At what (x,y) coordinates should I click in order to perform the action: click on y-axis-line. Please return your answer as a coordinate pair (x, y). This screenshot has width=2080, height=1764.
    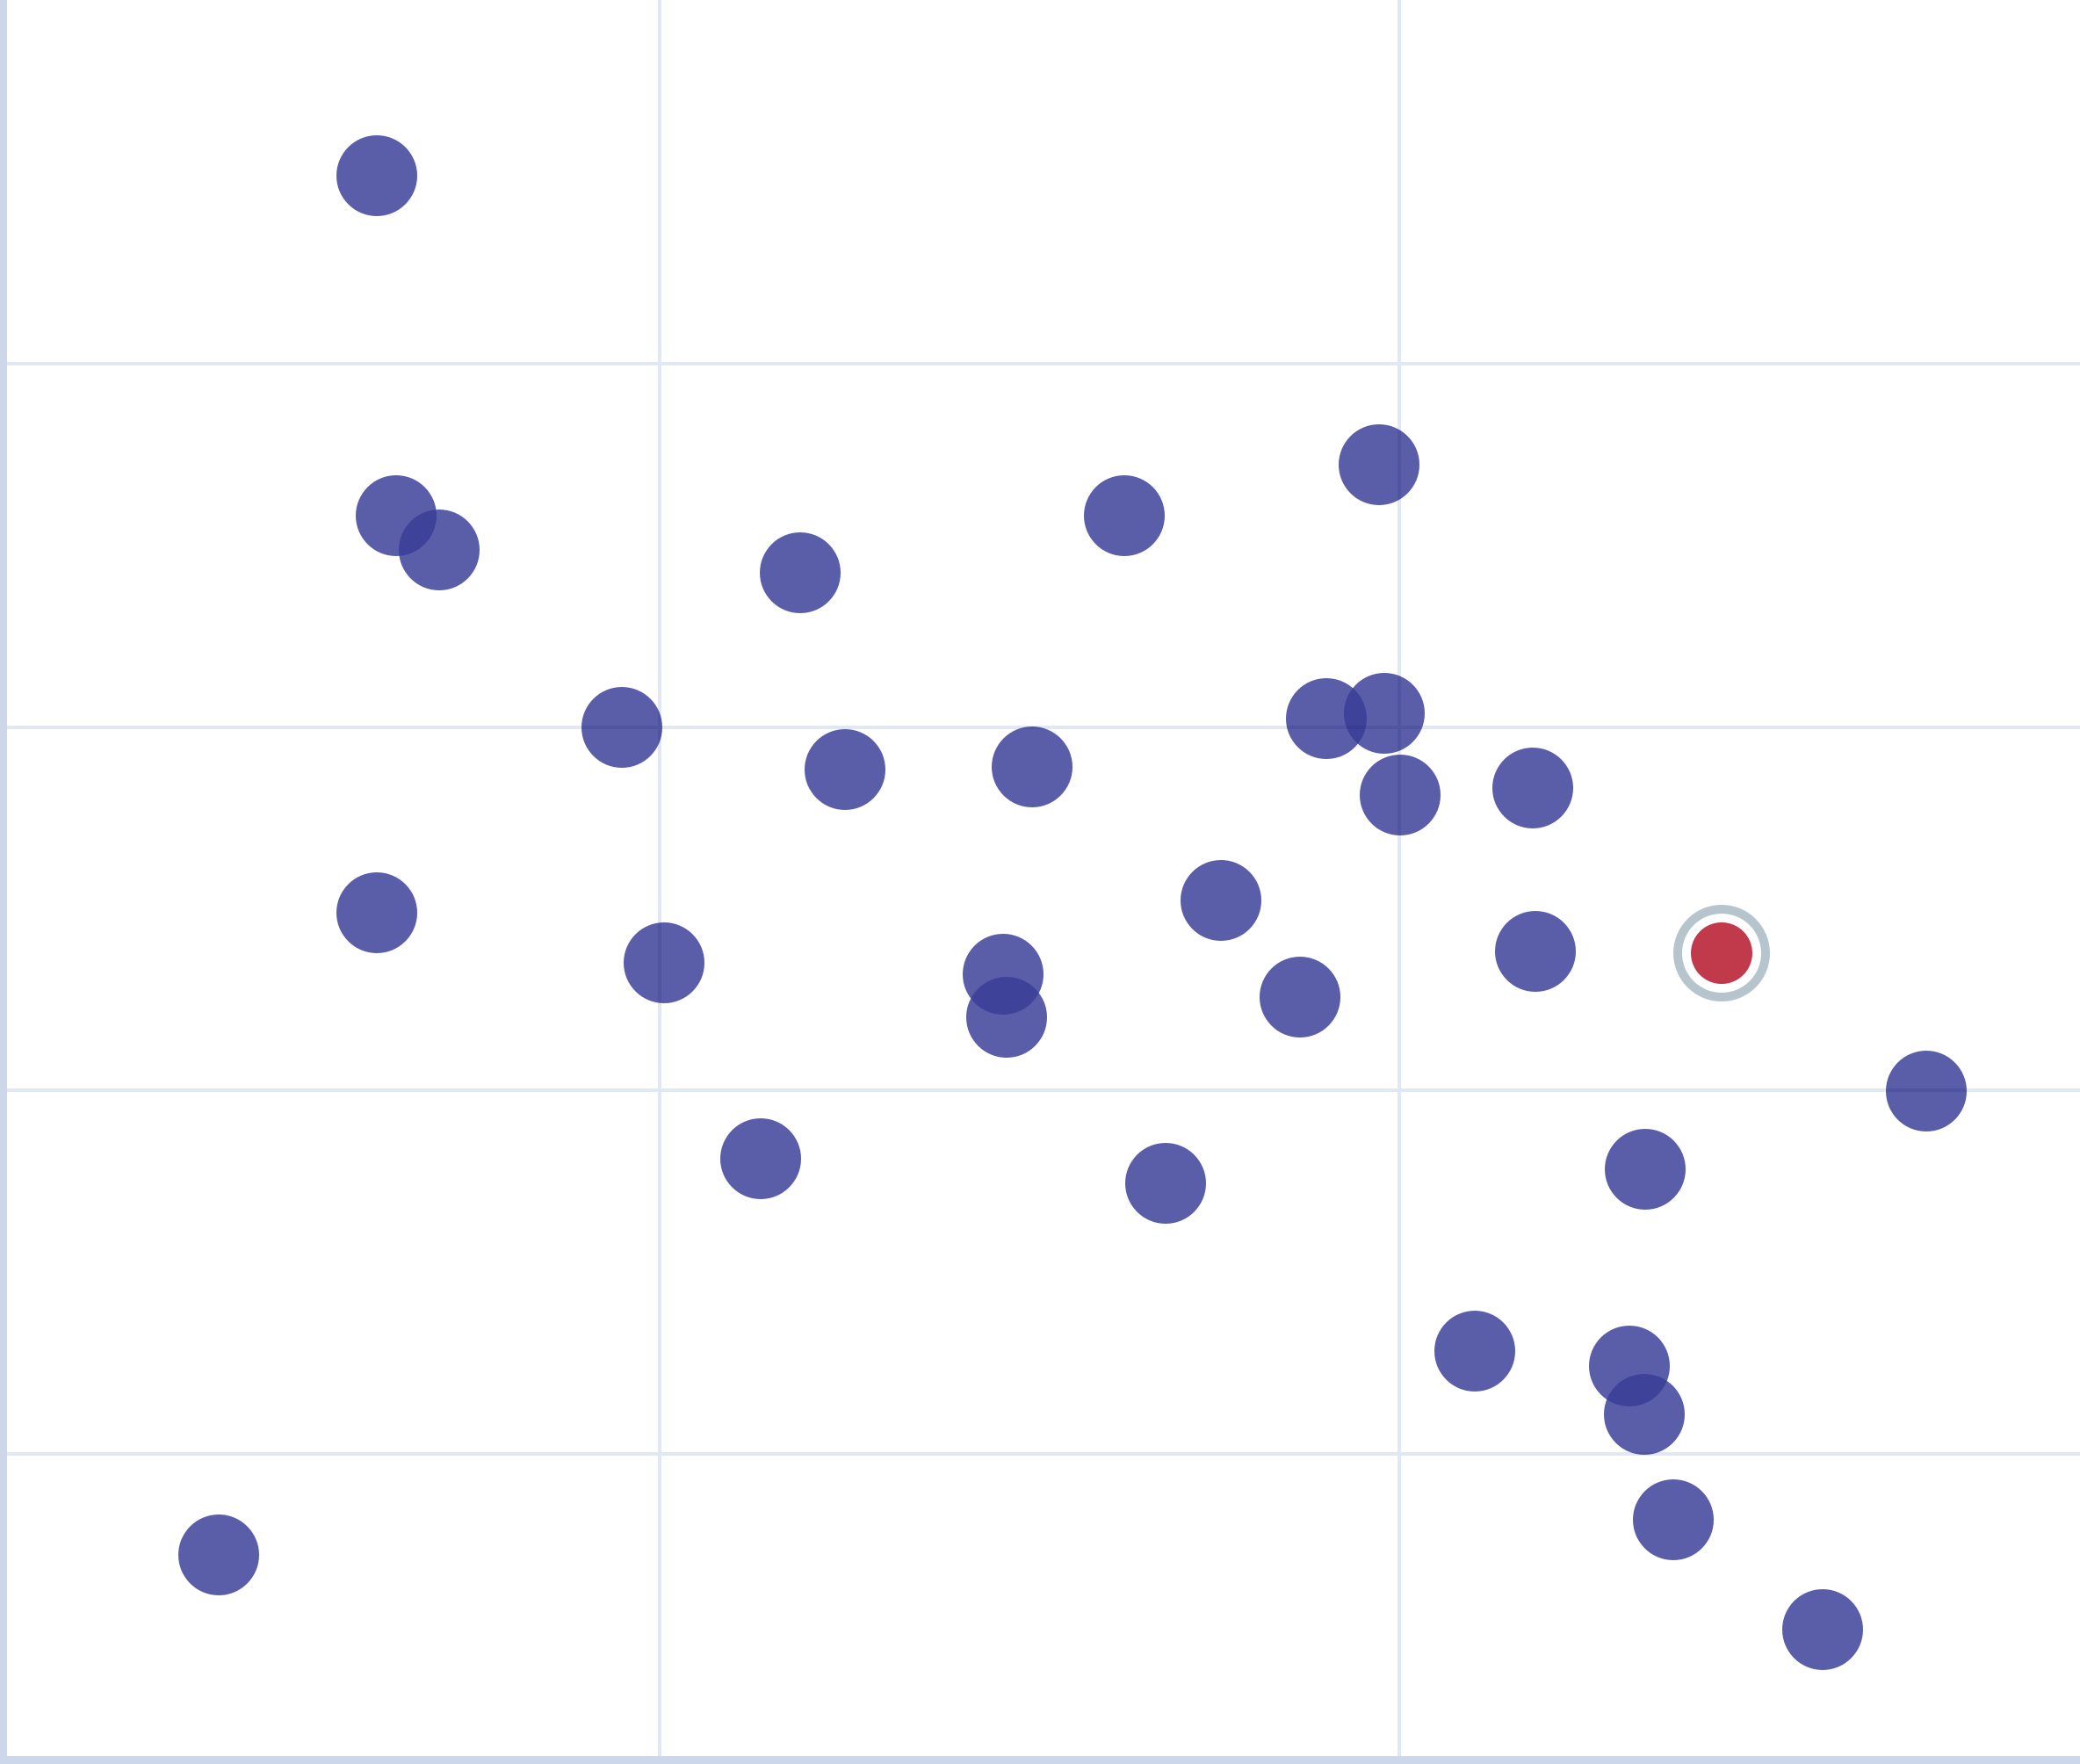
    Looking at the image, I should click on (3, 882).